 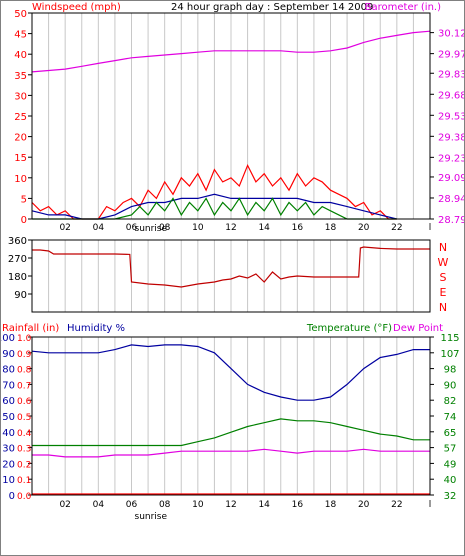 I want to click on direction-panel-grid, so click(x=231, y=276).